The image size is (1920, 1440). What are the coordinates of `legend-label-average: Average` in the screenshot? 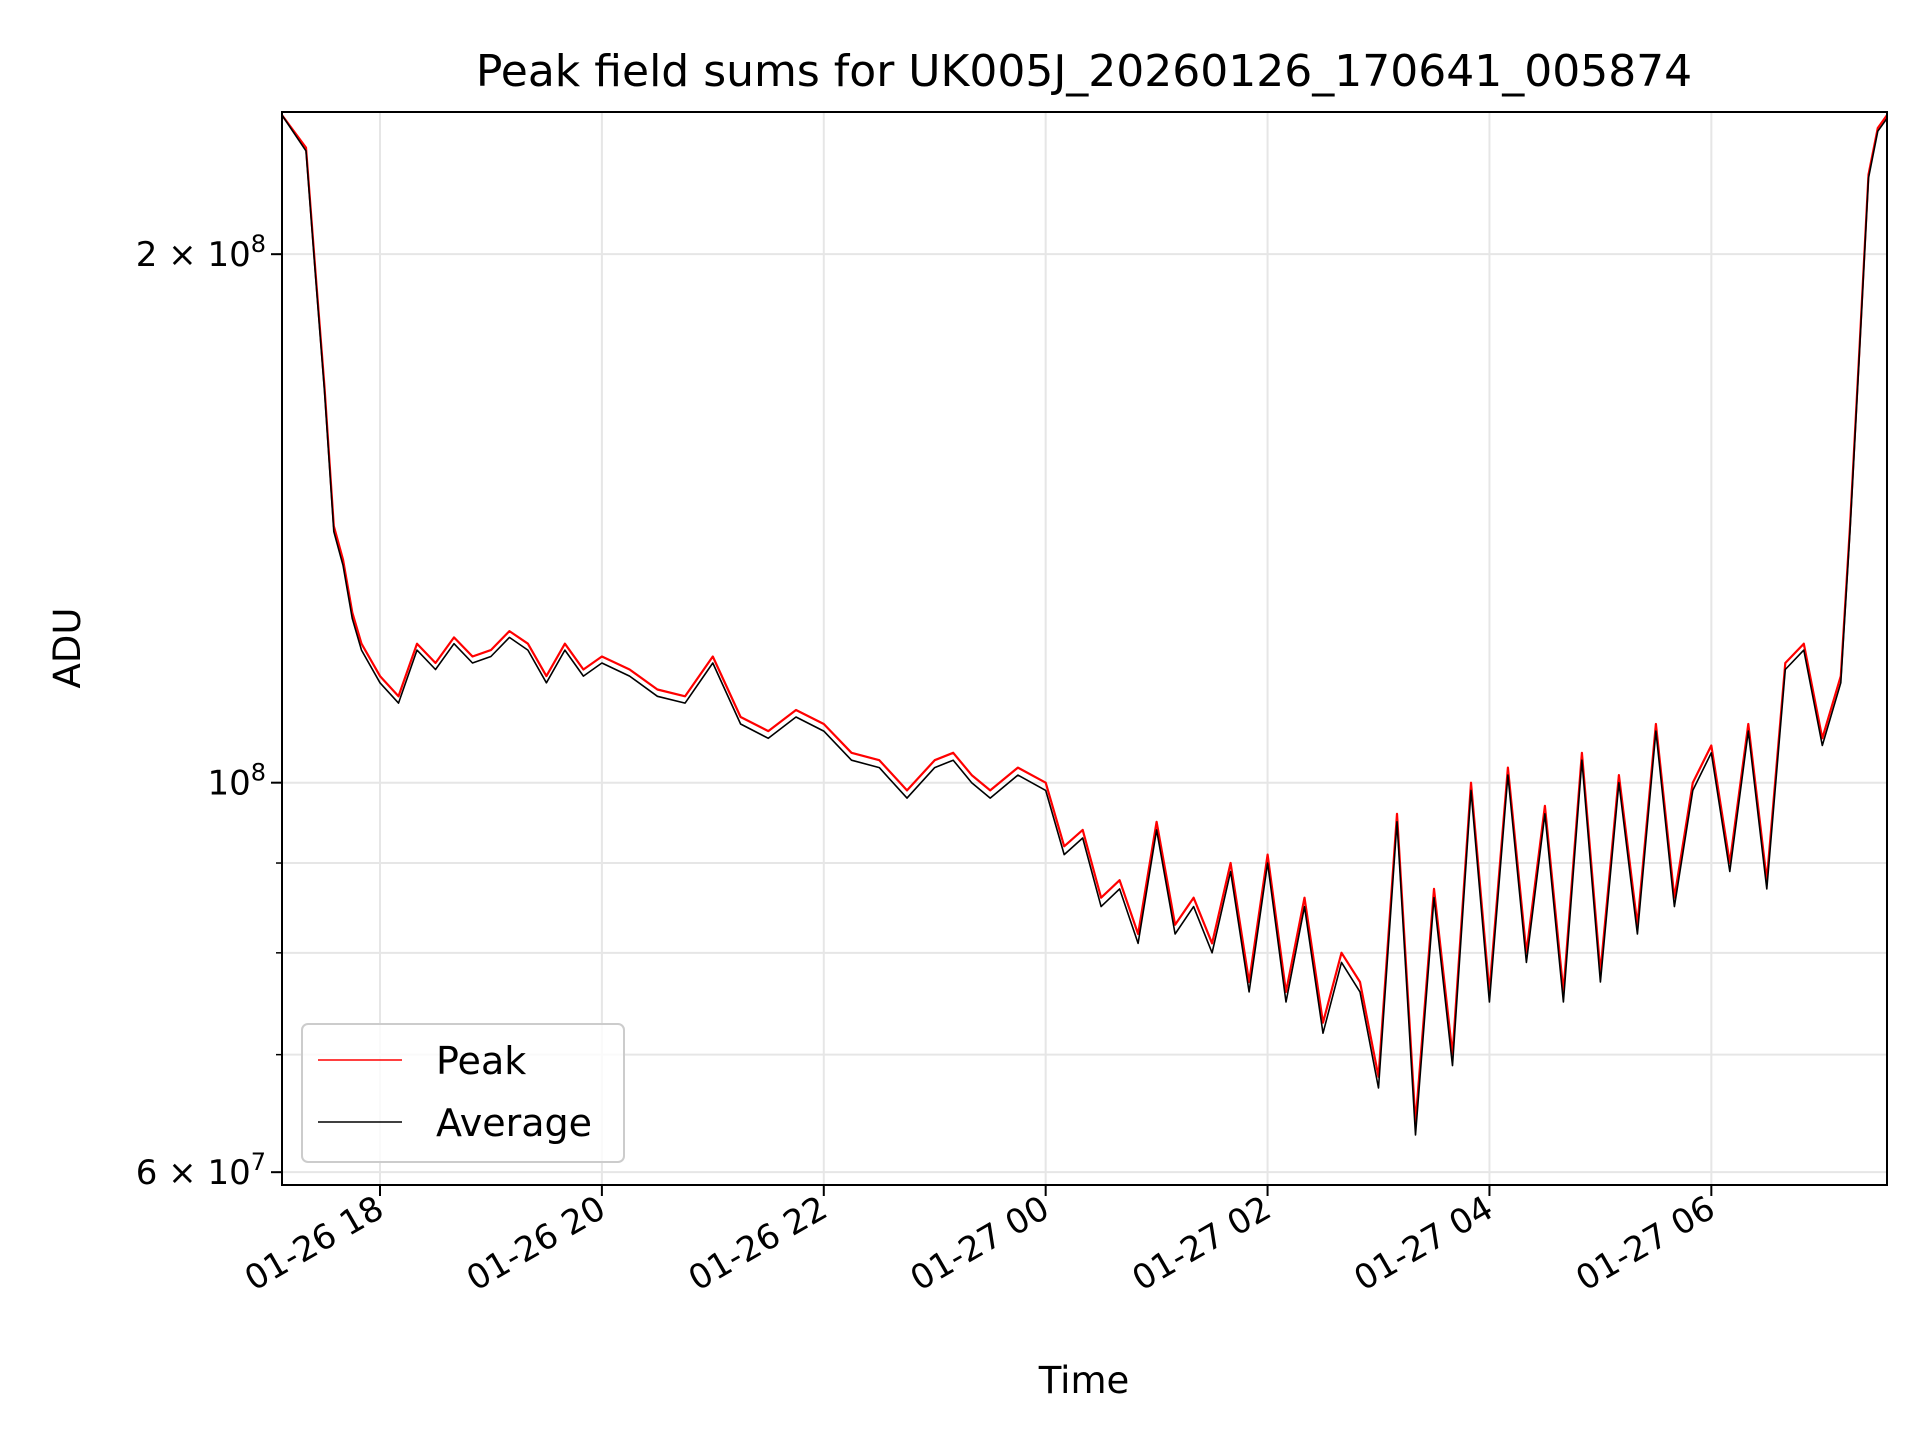 It's located at (514, 1123).